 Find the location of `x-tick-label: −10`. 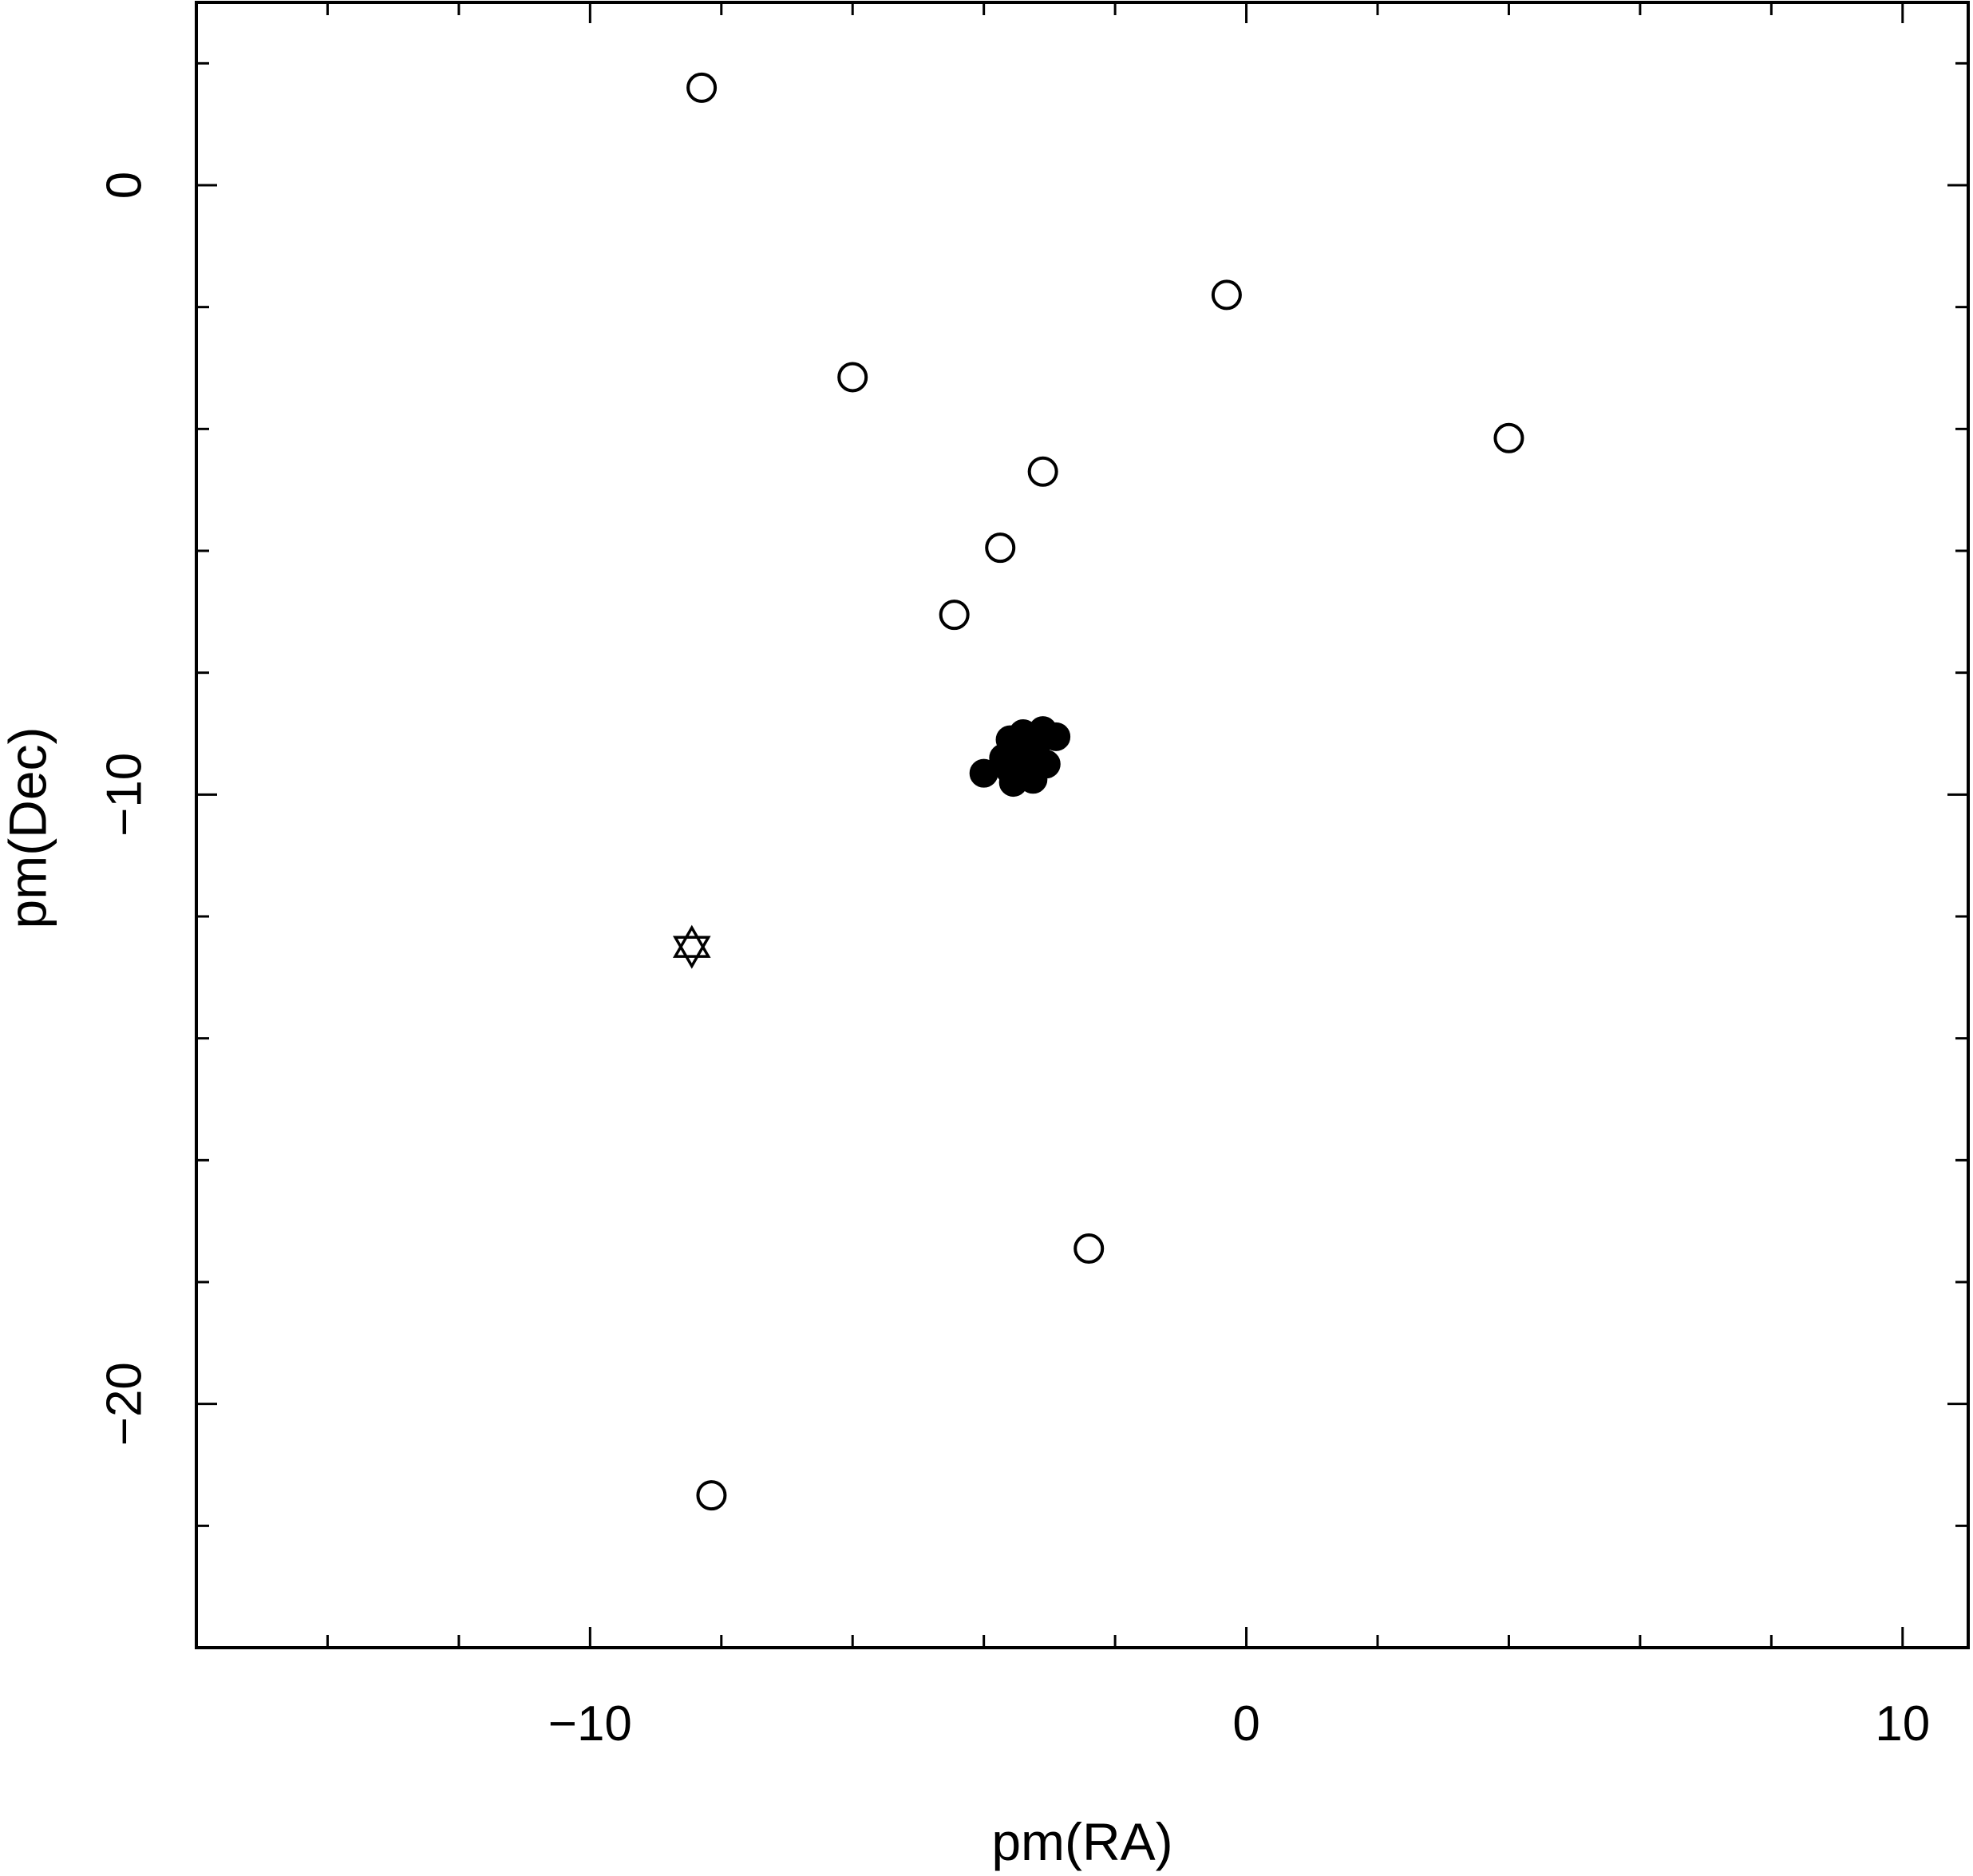

x-tick-label: −10 is located at coordinates (590, 1723).